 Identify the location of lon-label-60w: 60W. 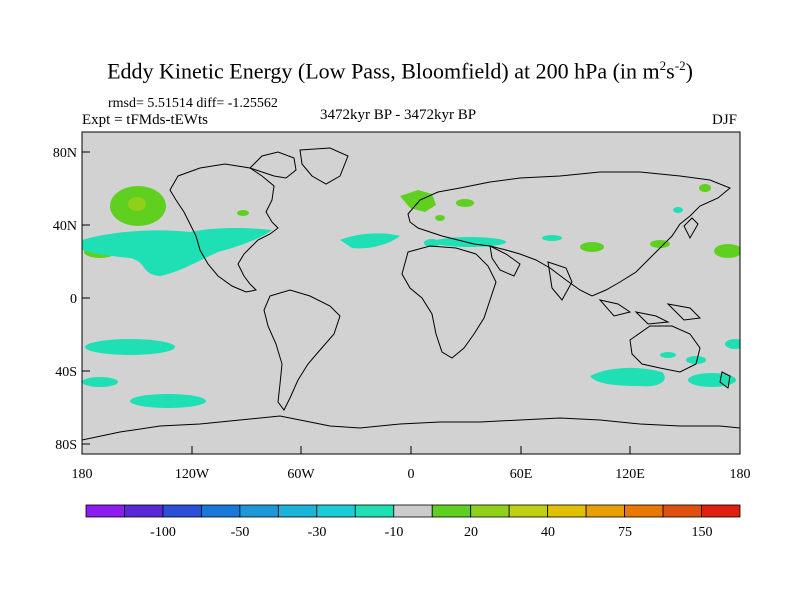
(301, 474).